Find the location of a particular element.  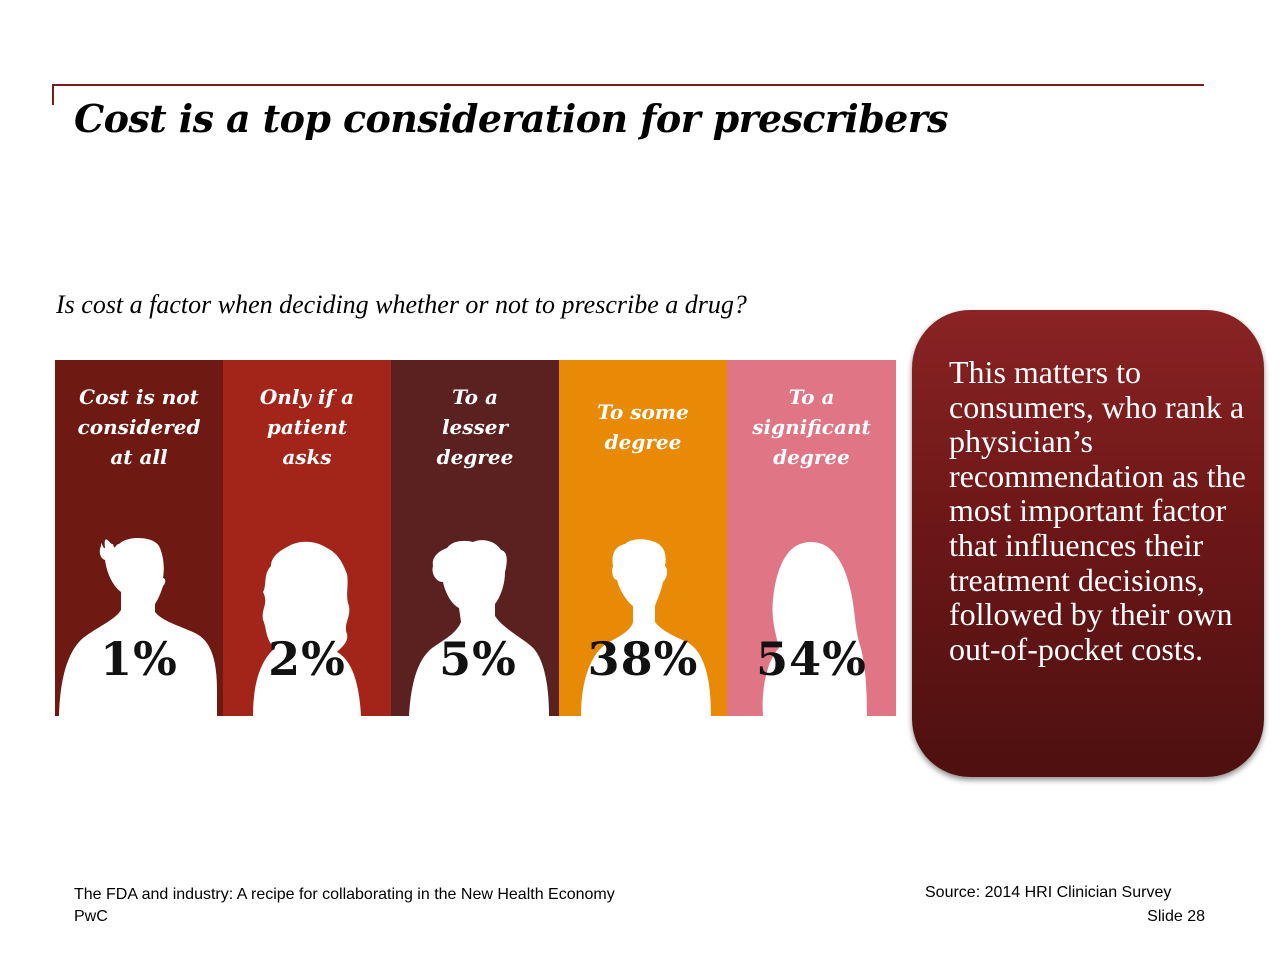

panel-label: To some degree is located at coordinates (643, 427).